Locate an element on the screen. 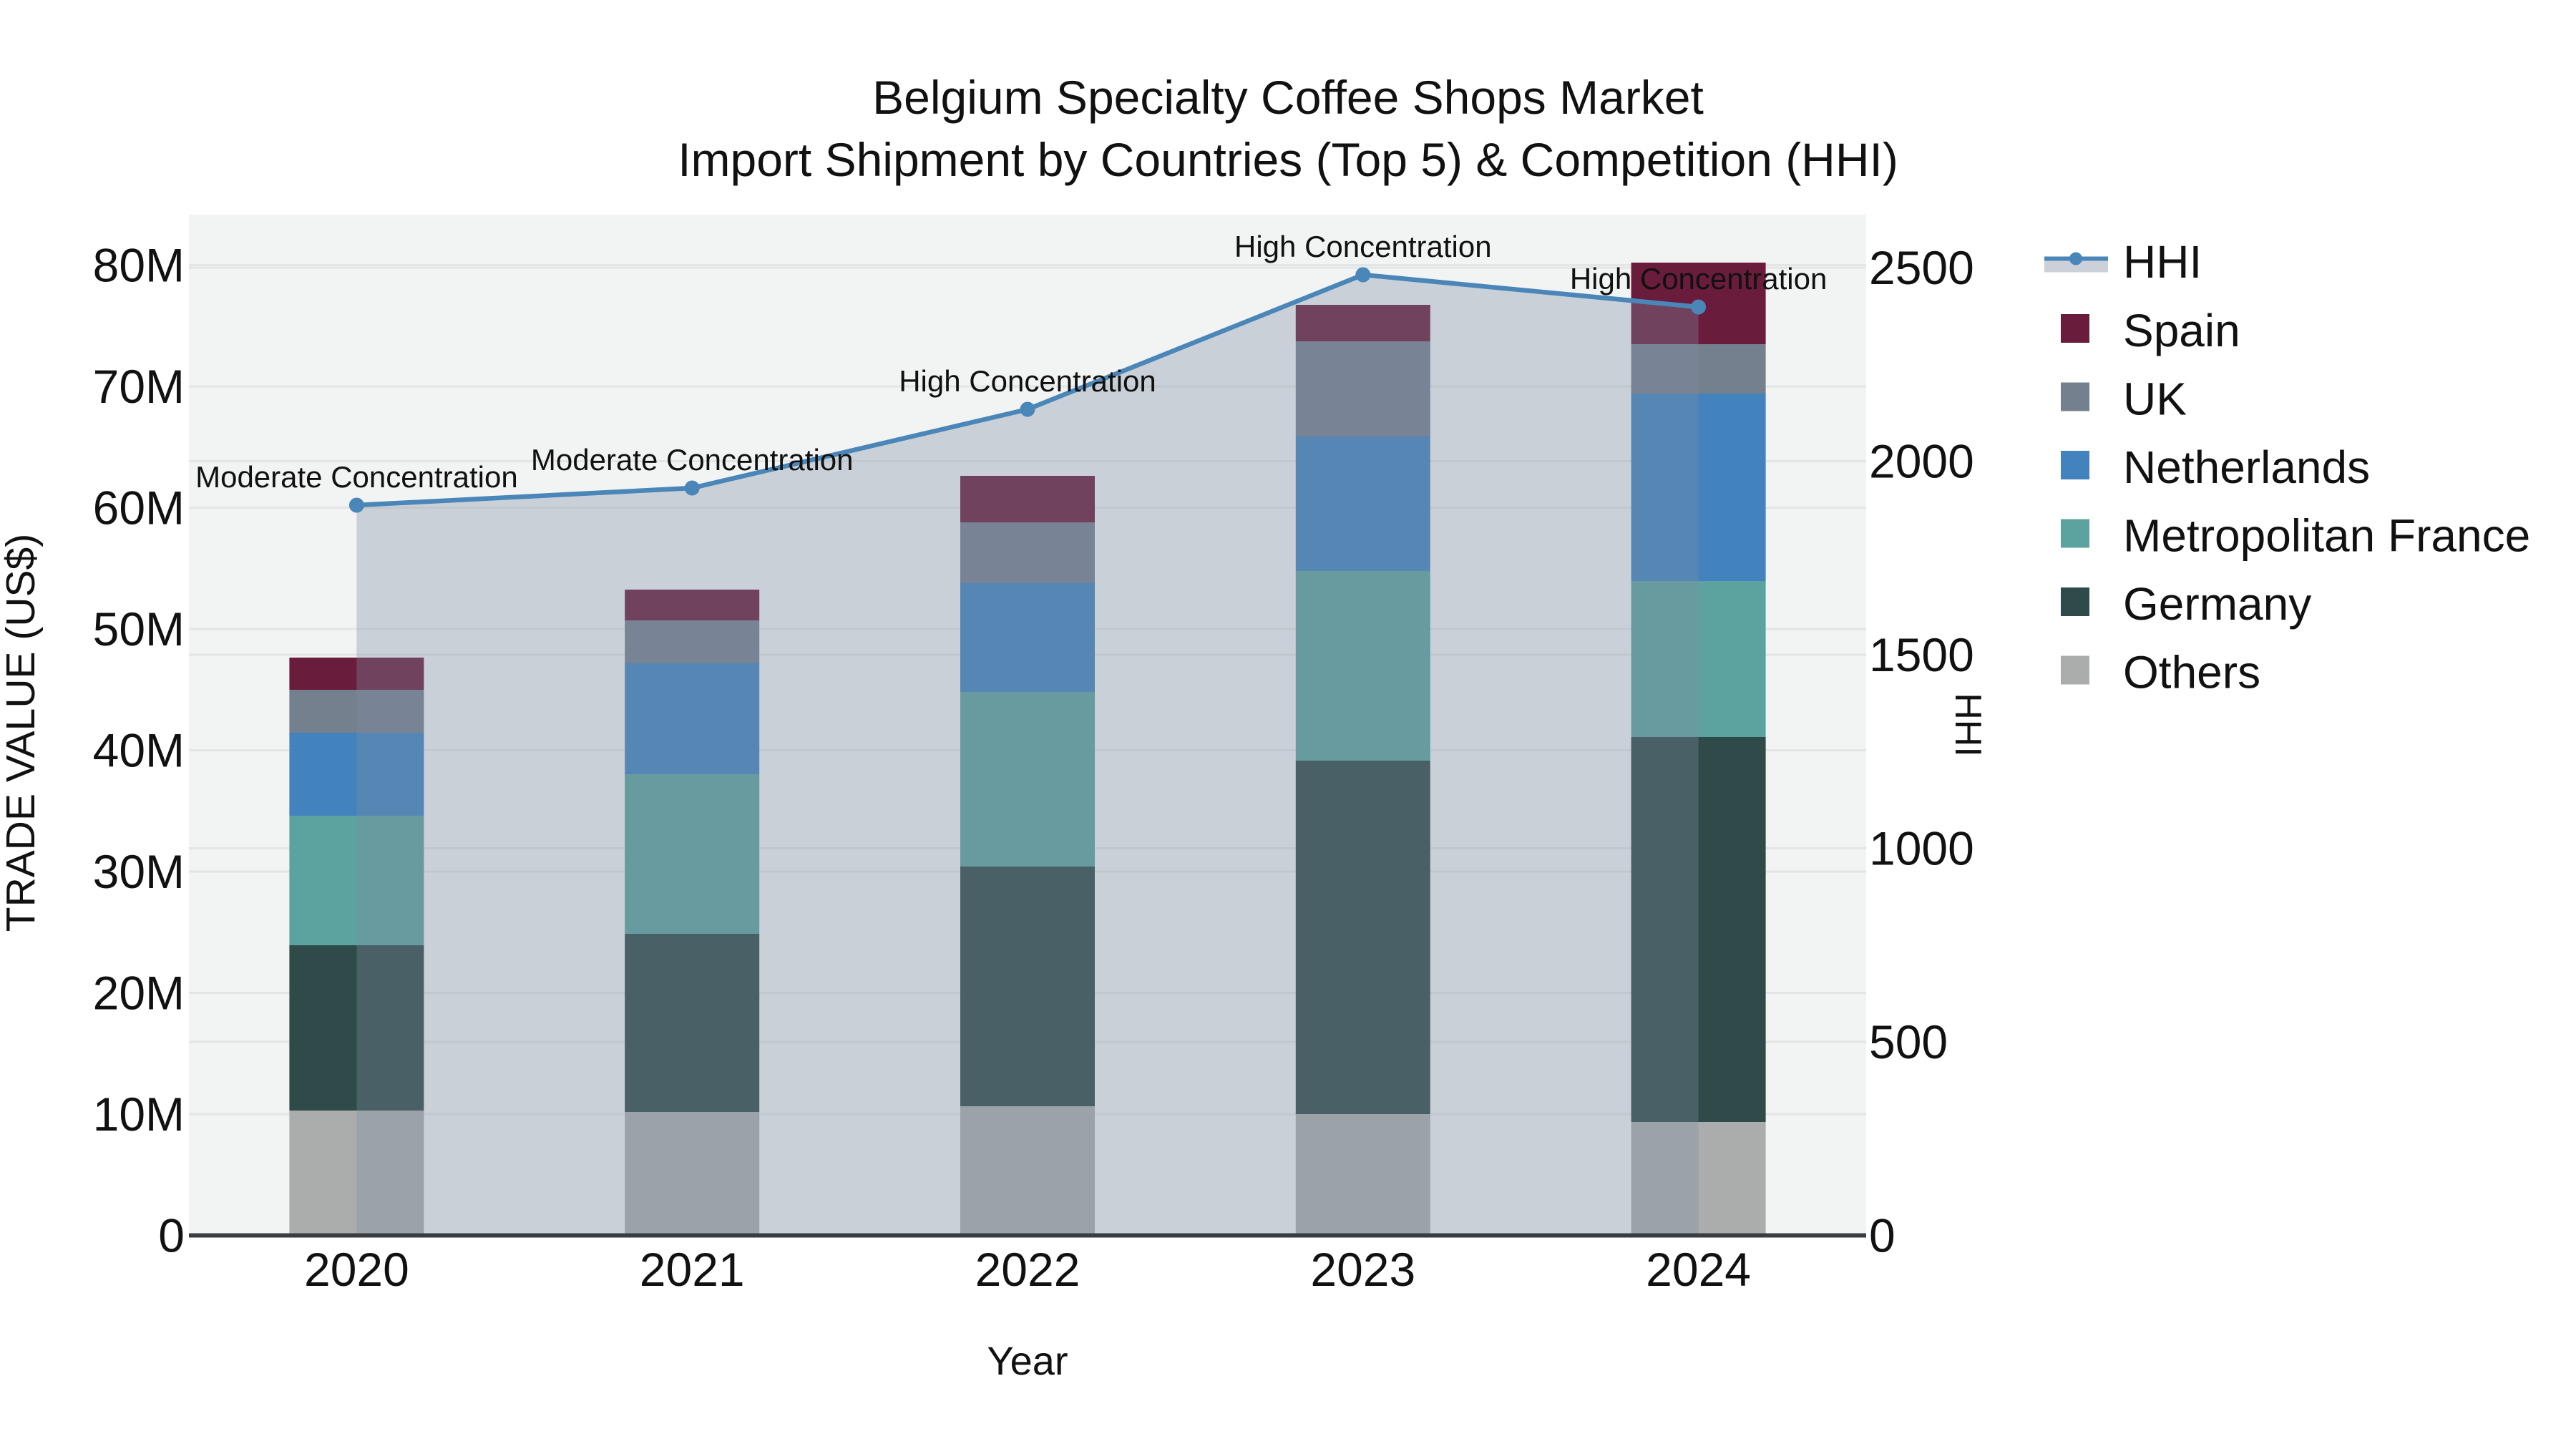  svg-text: 2023 is located at coordinates (1362, 1269).